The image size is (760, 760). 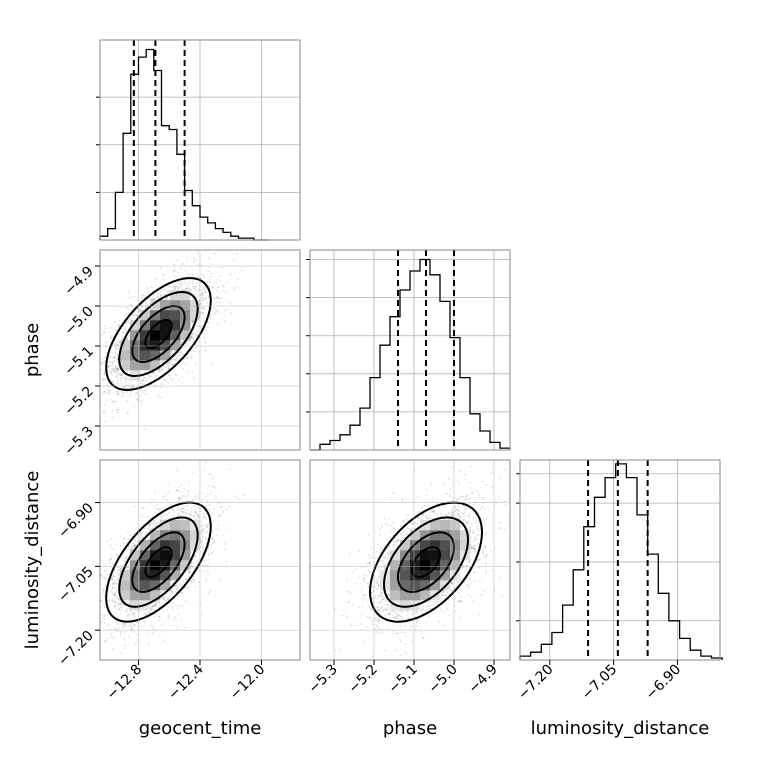 I want to click on hist-luminosity_distance-frame, so click(x=620, y=560).